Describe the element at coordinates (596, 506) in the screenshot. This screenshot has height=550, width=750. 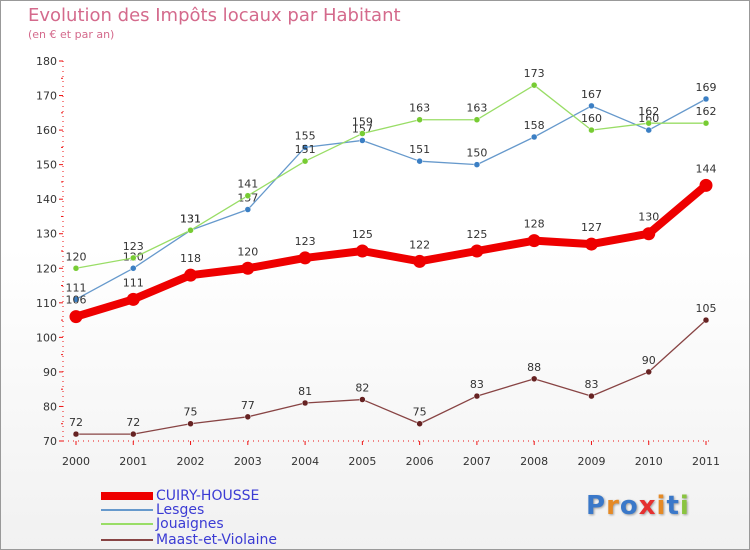
I see `logo-letter: P` at that location.